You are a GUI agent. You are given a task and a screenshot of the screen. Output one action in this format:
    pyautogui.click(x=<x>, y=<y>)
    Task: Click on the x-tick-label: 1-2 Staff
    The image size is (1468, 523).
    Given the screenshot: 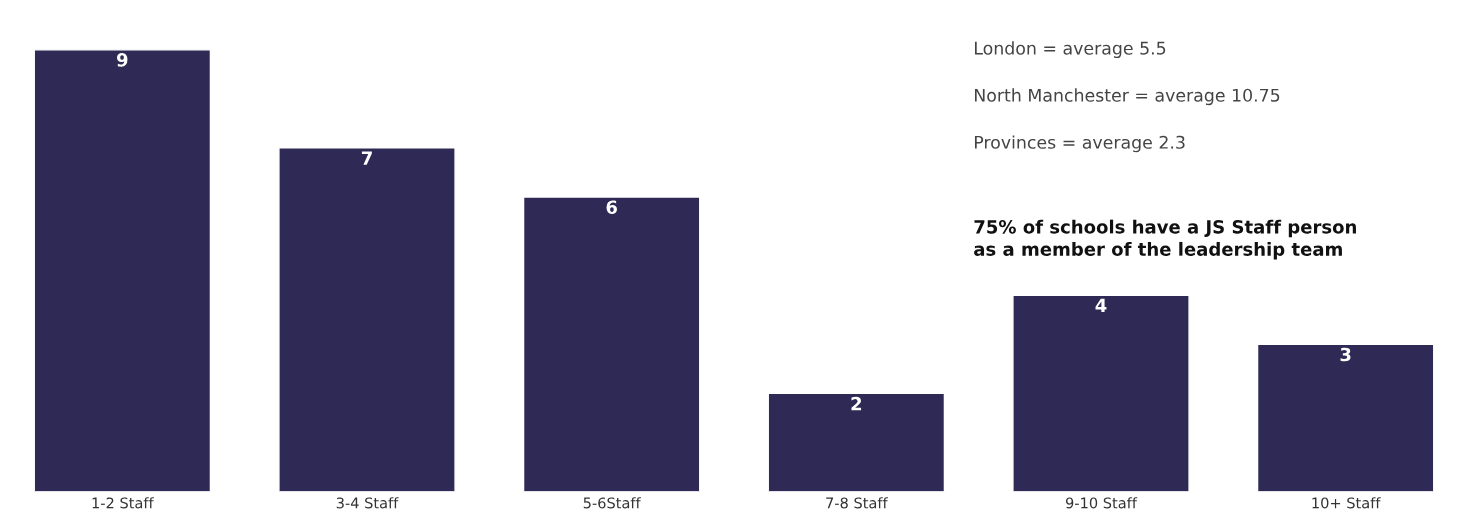 What is the action you would take?
    pyautogui.click(x=123, y=503)
    